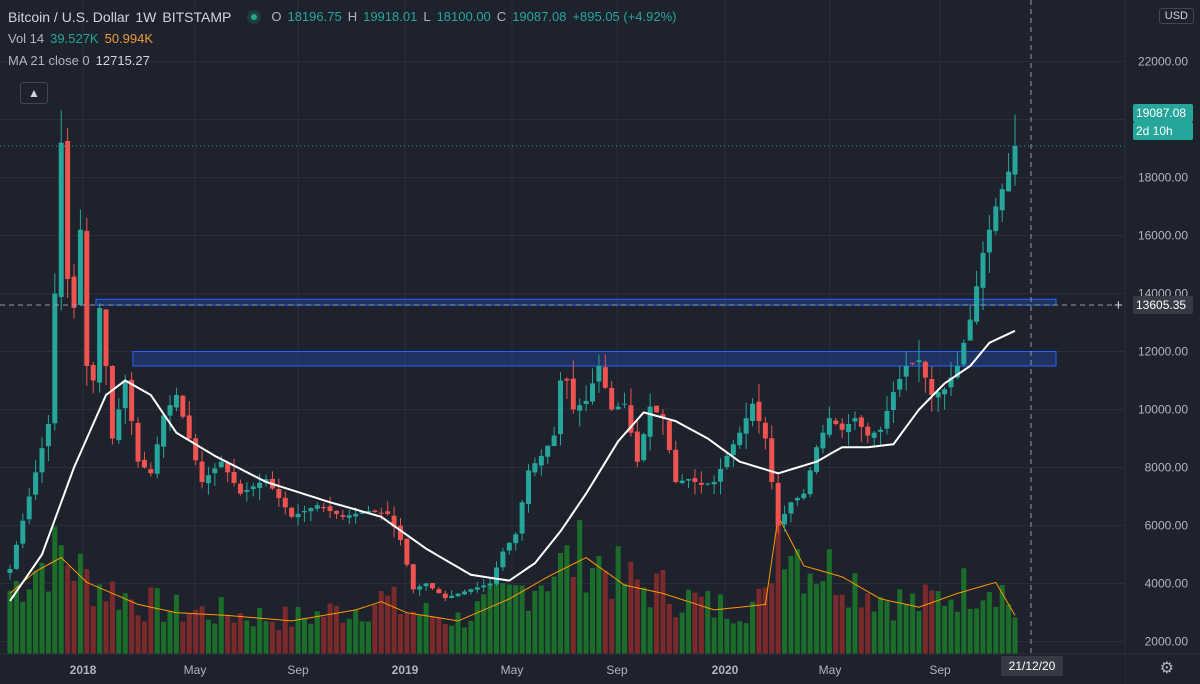 Image resolution: width=1200 pixels, height=684 pixels. I want to click on interval-label: 1W, so click(146, 17).